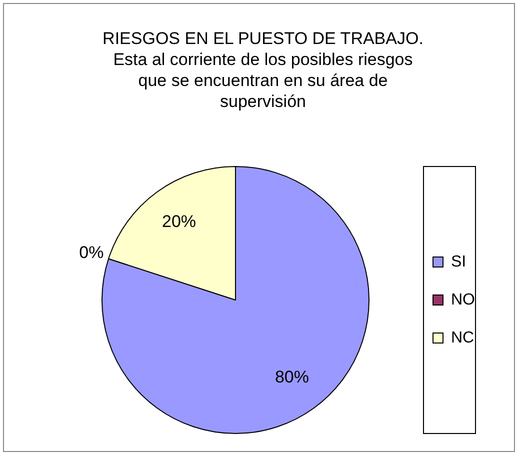 This screenshot has height=458, width=525. I want to click on data-label: 80%, so click(292, 376).